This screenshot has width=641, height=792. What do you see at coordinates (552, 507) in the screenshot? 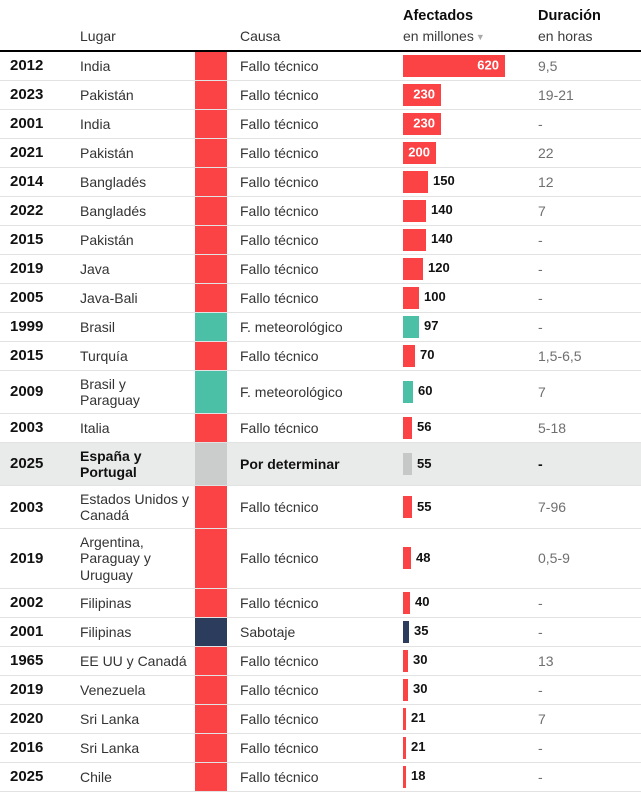
I see `duration-cell: 7-96` at bounding box center [552, 507].